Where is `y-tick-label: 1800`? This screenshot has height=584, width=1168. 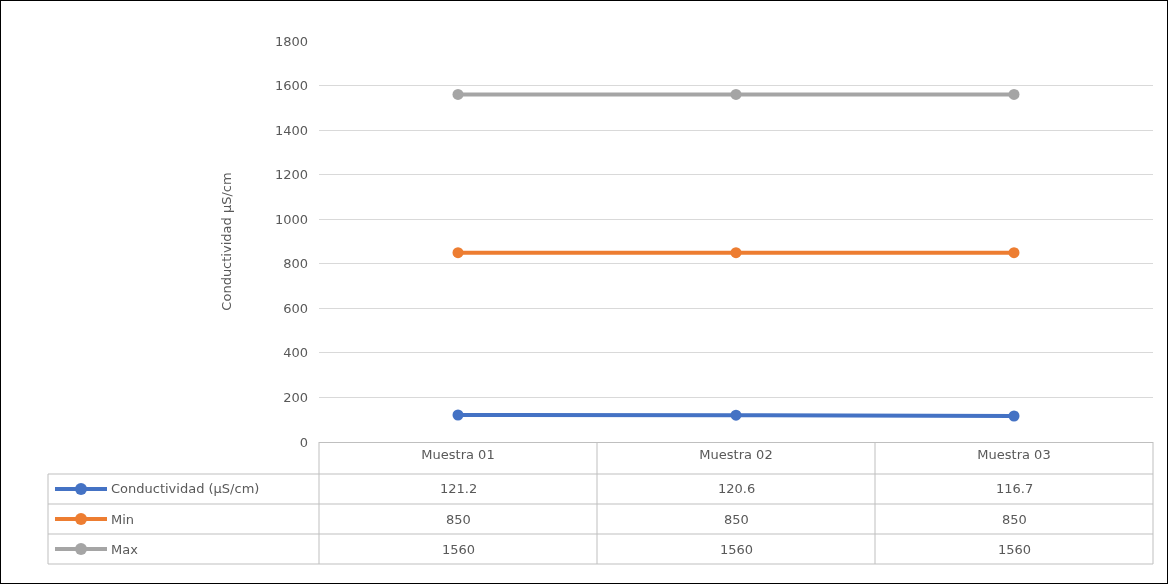 y-tick-label: 1800 is located at coordinates (291, 41).